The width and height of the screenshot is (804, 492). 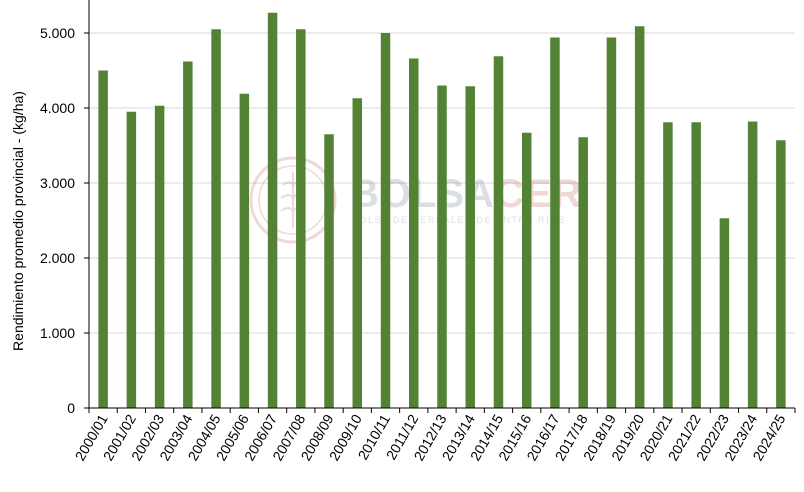 I want to click on y-tick-labels: 0 1.000 2.000 3.000 4.000 5.000, so click(x=57, y=220).